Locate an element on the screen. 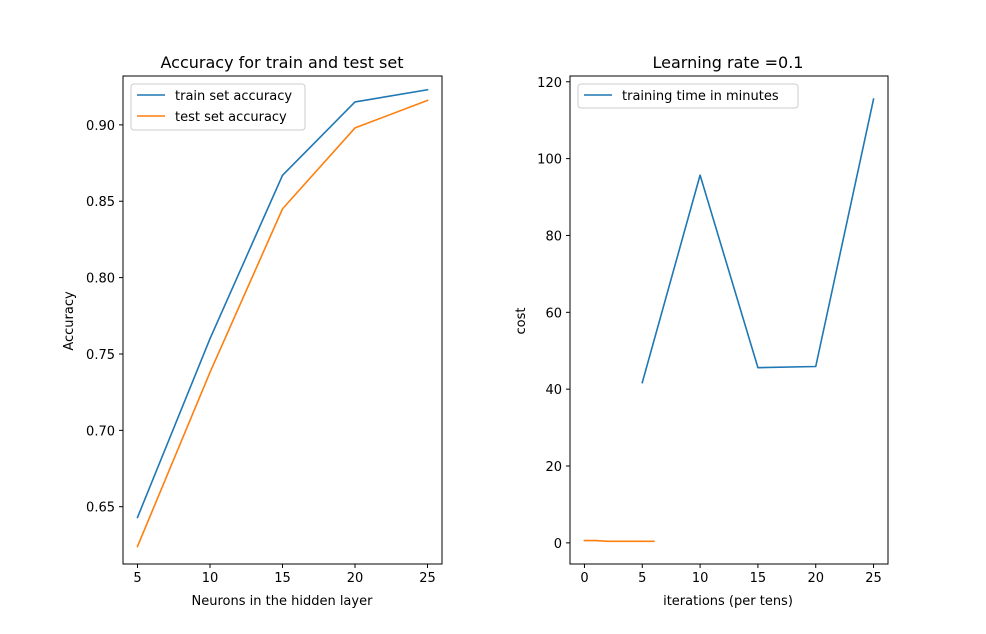 This screenshot has height=634, width=986. learning-rate-chart-ytick-label: 60 is located at coordinates (553, 313).